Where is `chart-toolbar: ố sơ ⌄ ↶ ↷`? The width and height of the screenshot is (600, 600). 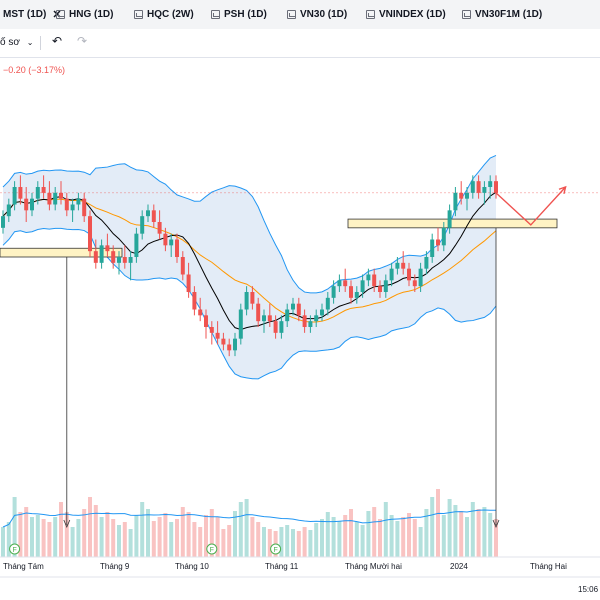
chart-toolbar: ố sơ ⌄ ↶ ↷ is located at coordinates (300, 43).